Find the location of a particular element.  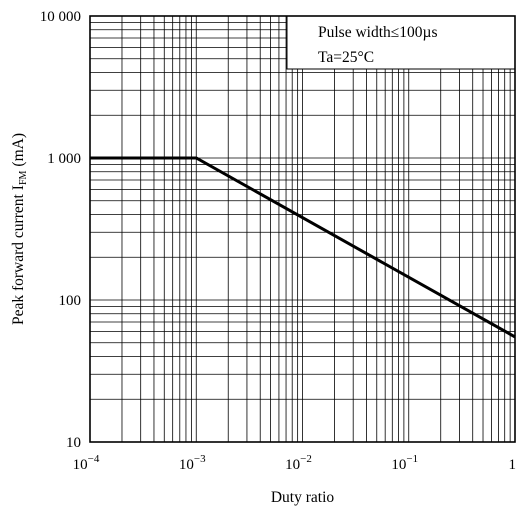

x-tick-label: 1 is located at coordinates (513, 465).